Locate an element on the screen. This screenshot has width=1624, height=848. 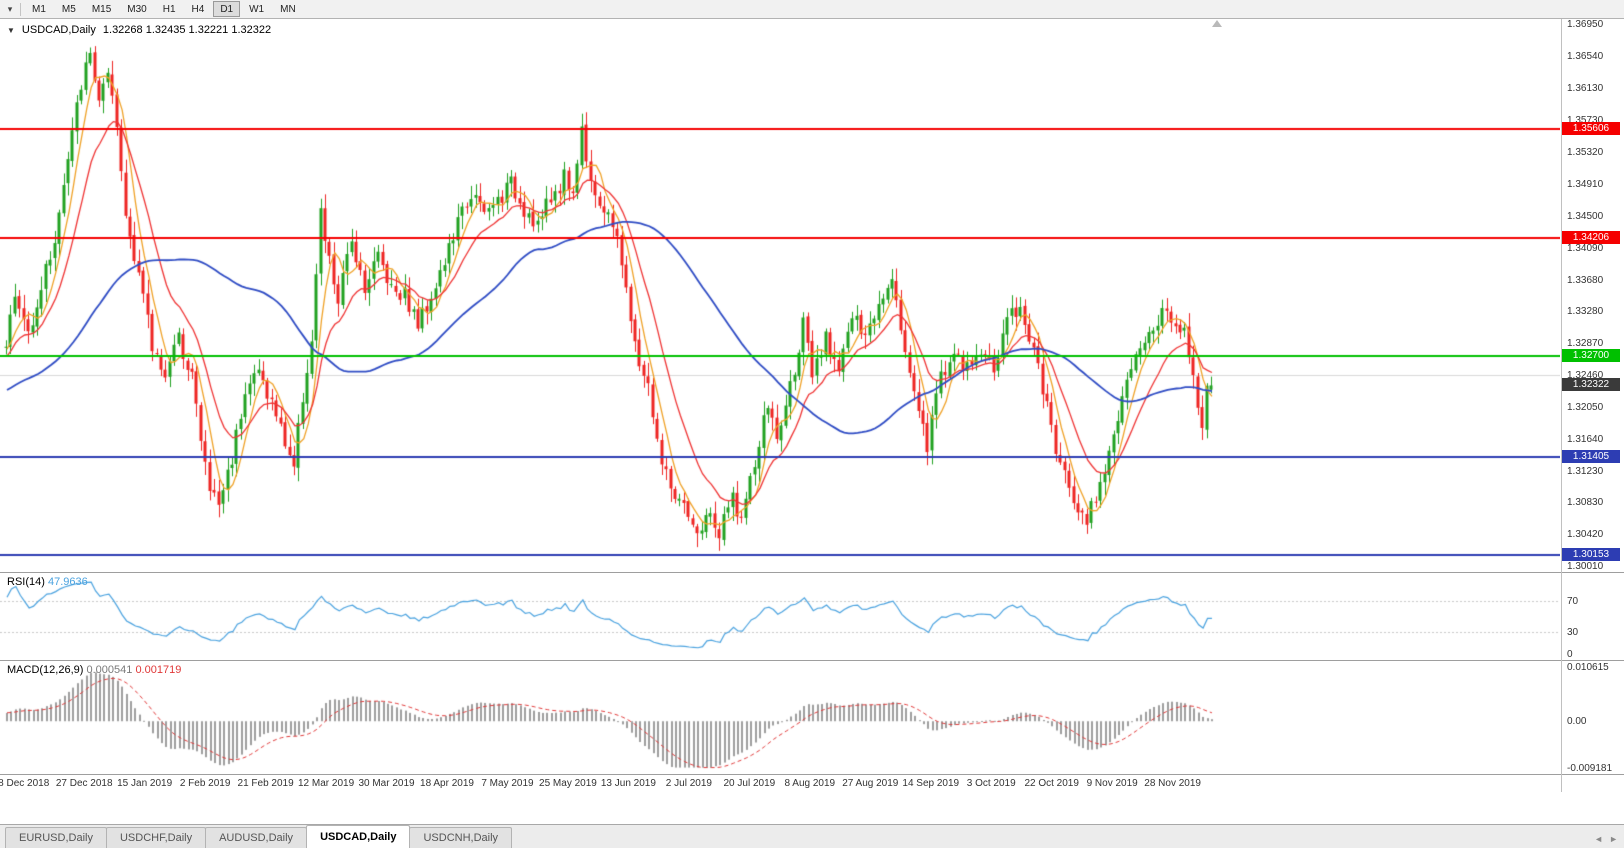
date-axis-label: 20 Jul 2019 is located at coordinates (749, 783).